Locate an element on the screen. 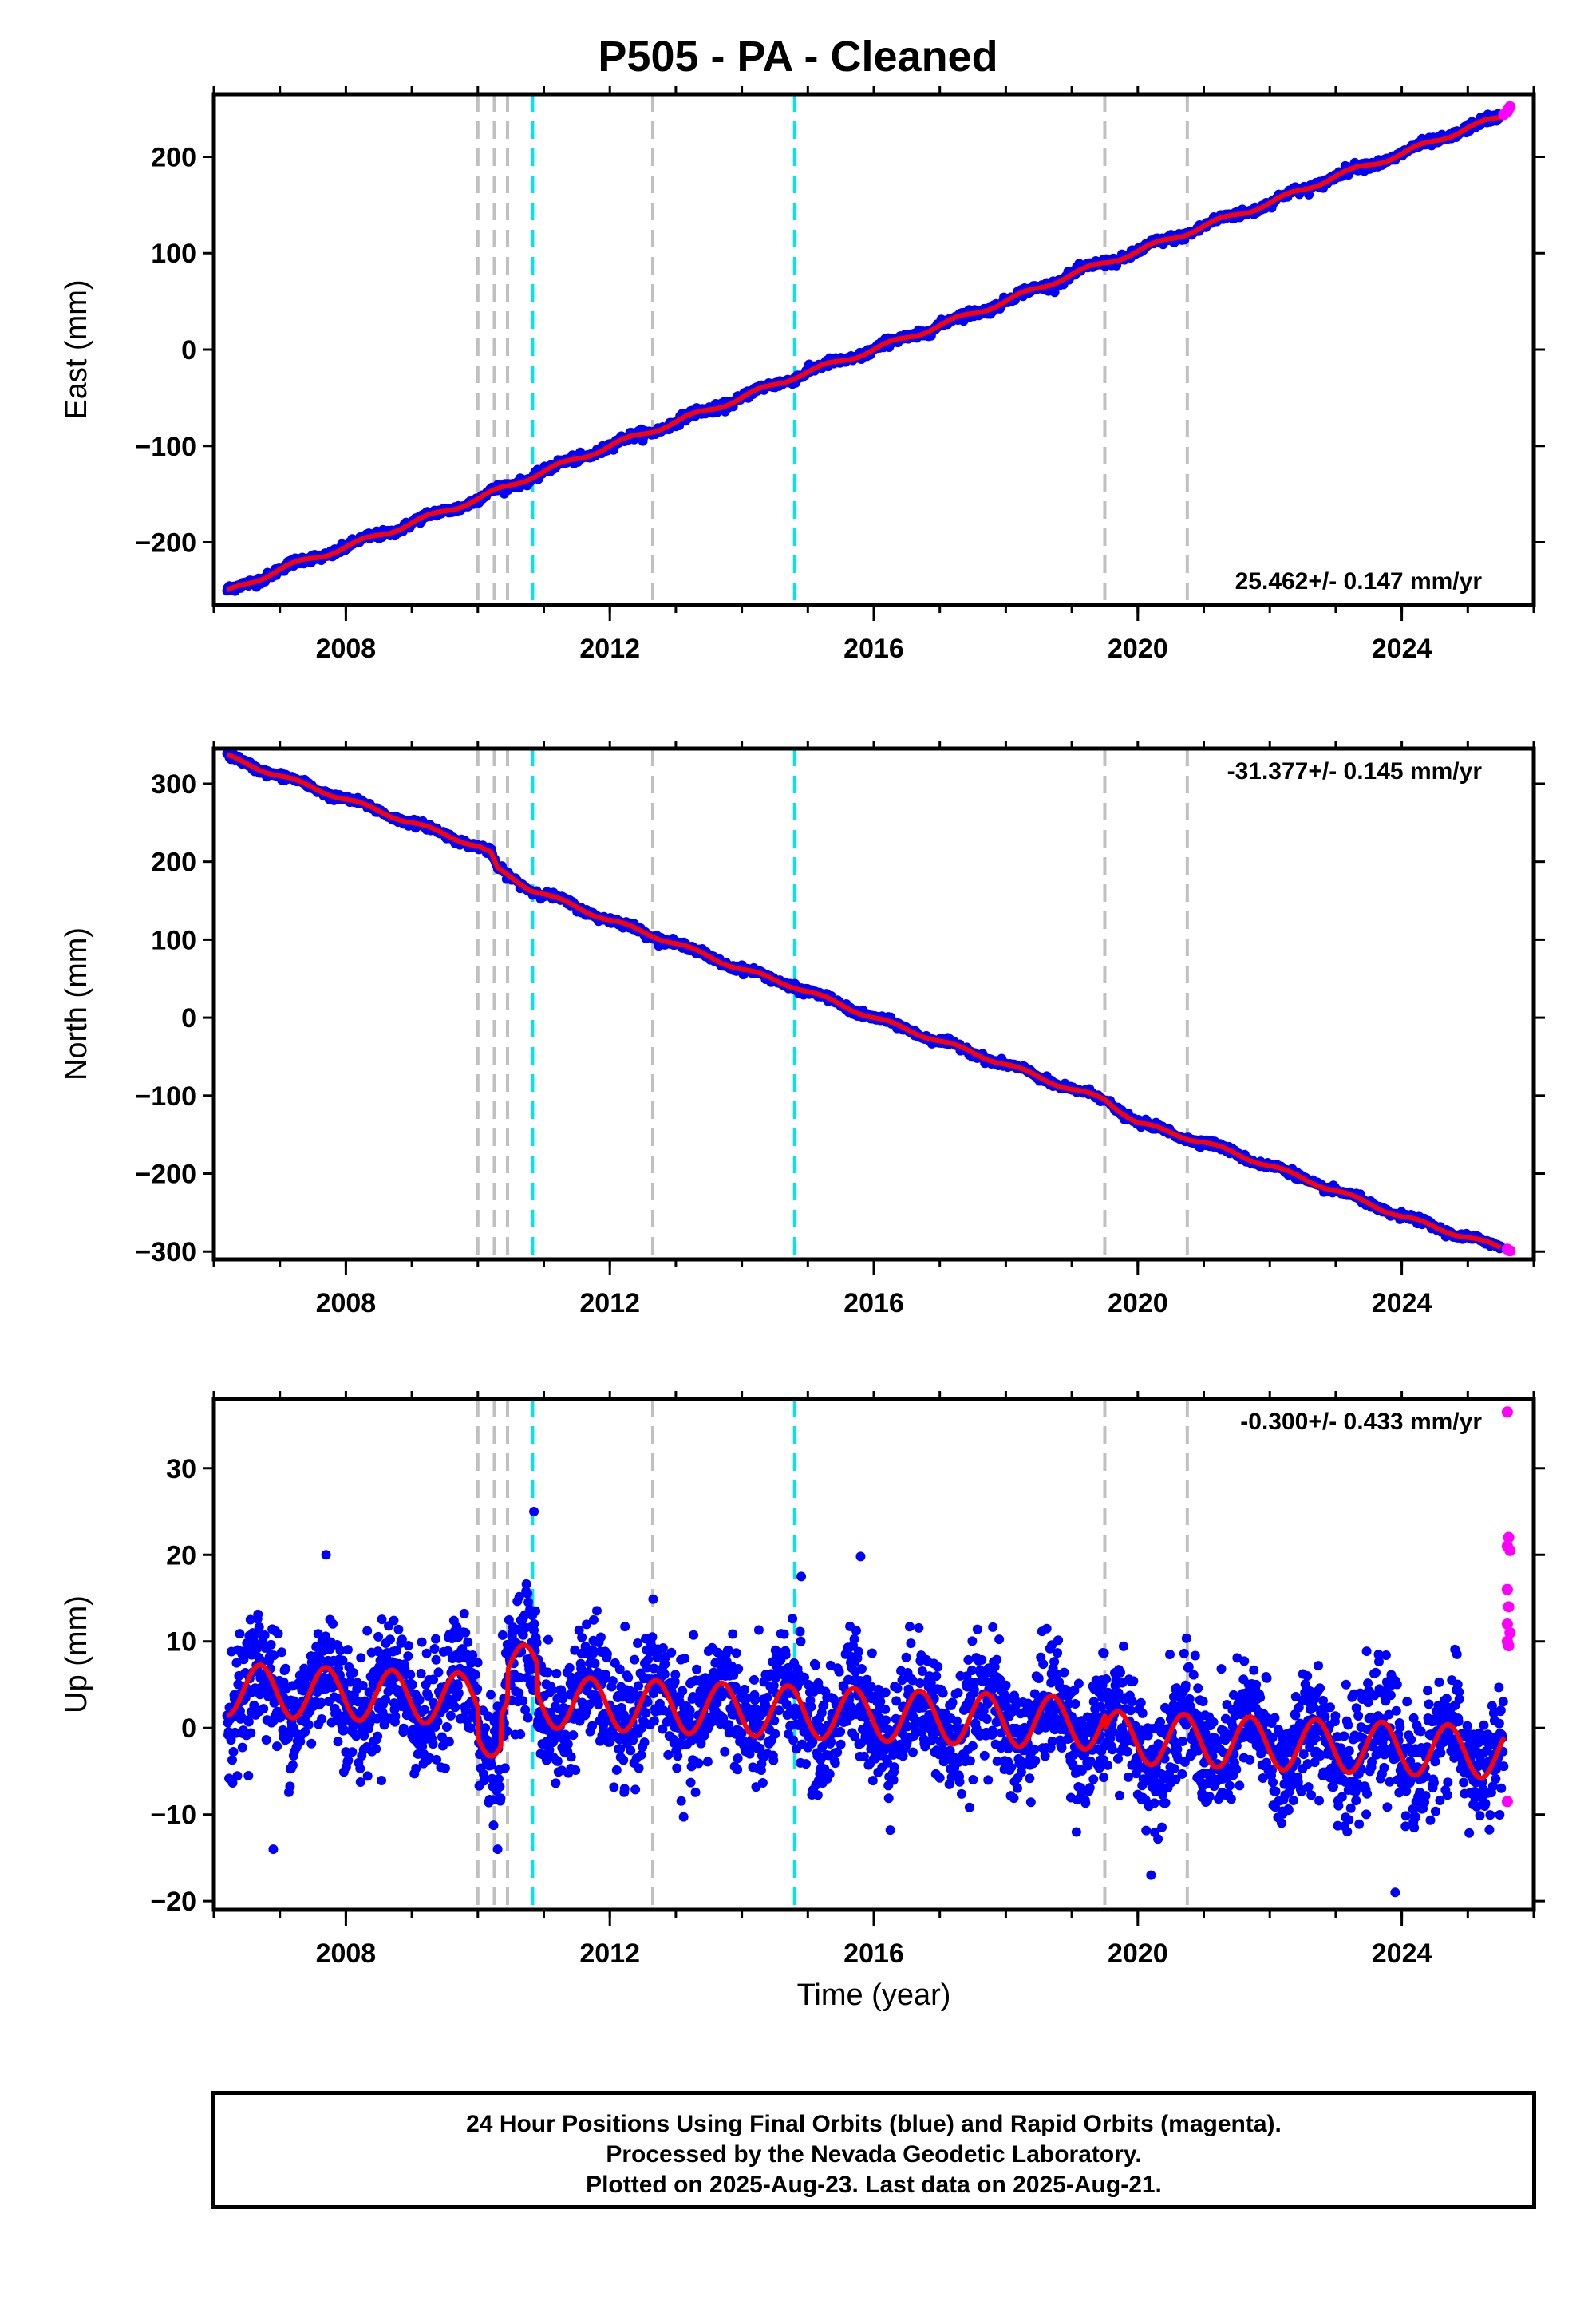 This screenshot has height=2316, width=1596. chart-title: P505 - PA - Cleaned is located at coordinates (798, 57).